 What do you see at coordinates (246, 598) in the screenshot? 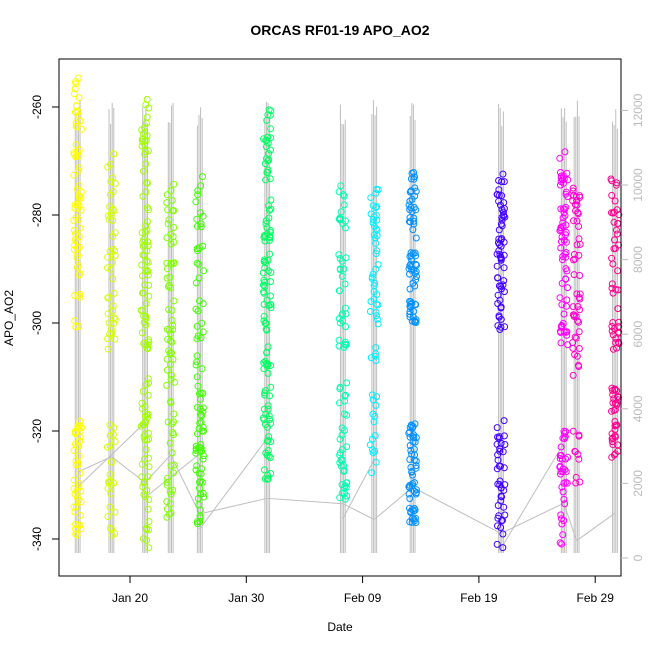
I see `x-tick-label: Jan 30` at bounding box center [246, 598].